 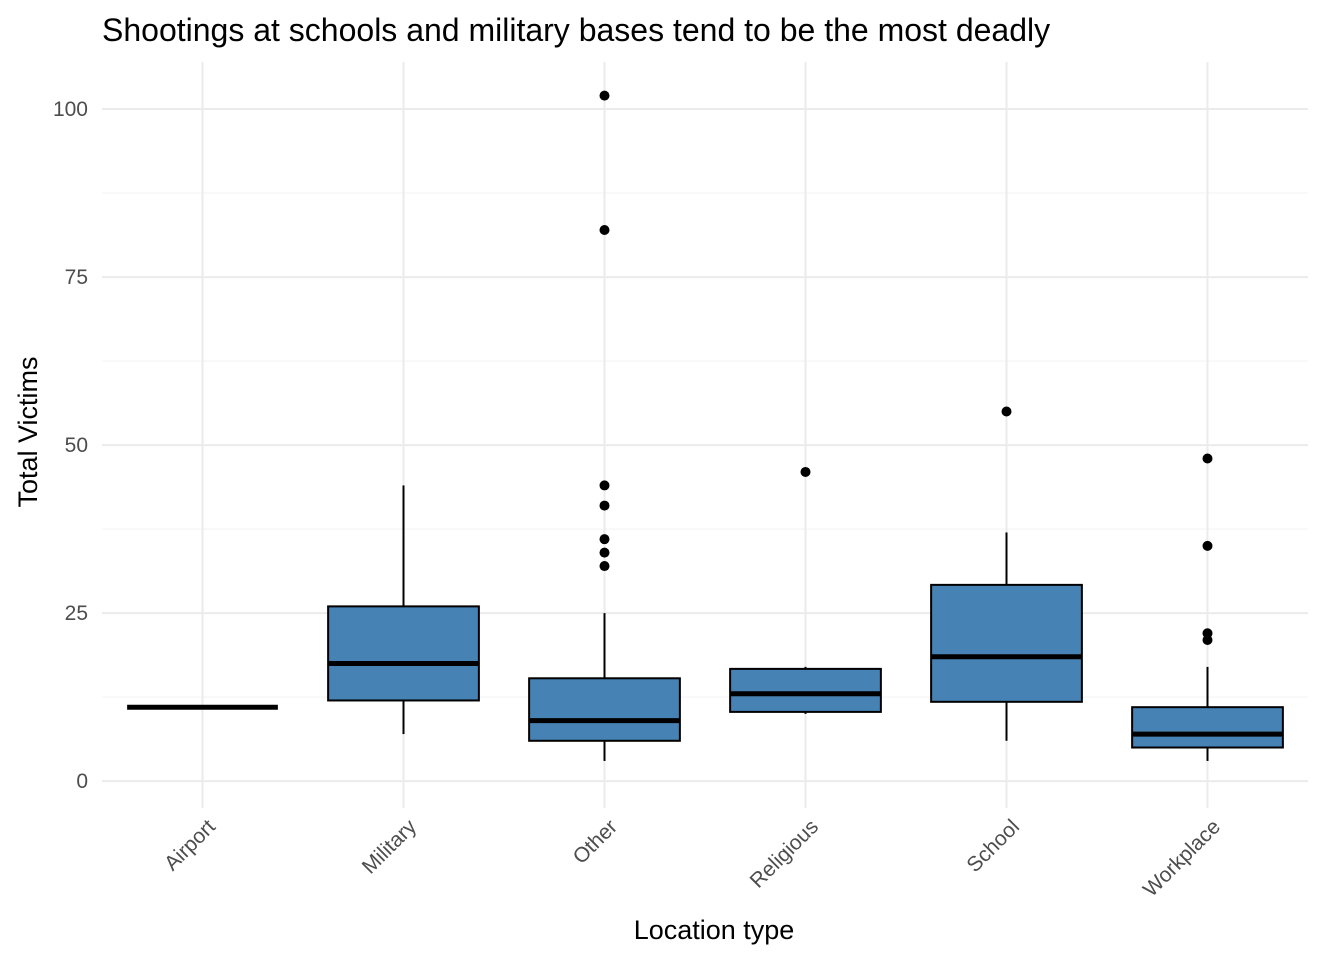 What do you see at coordinates (1182, 858) in the screenshot?
I see `x-tick-label-workplace: Workplace` at bounding box center [1182, 858].